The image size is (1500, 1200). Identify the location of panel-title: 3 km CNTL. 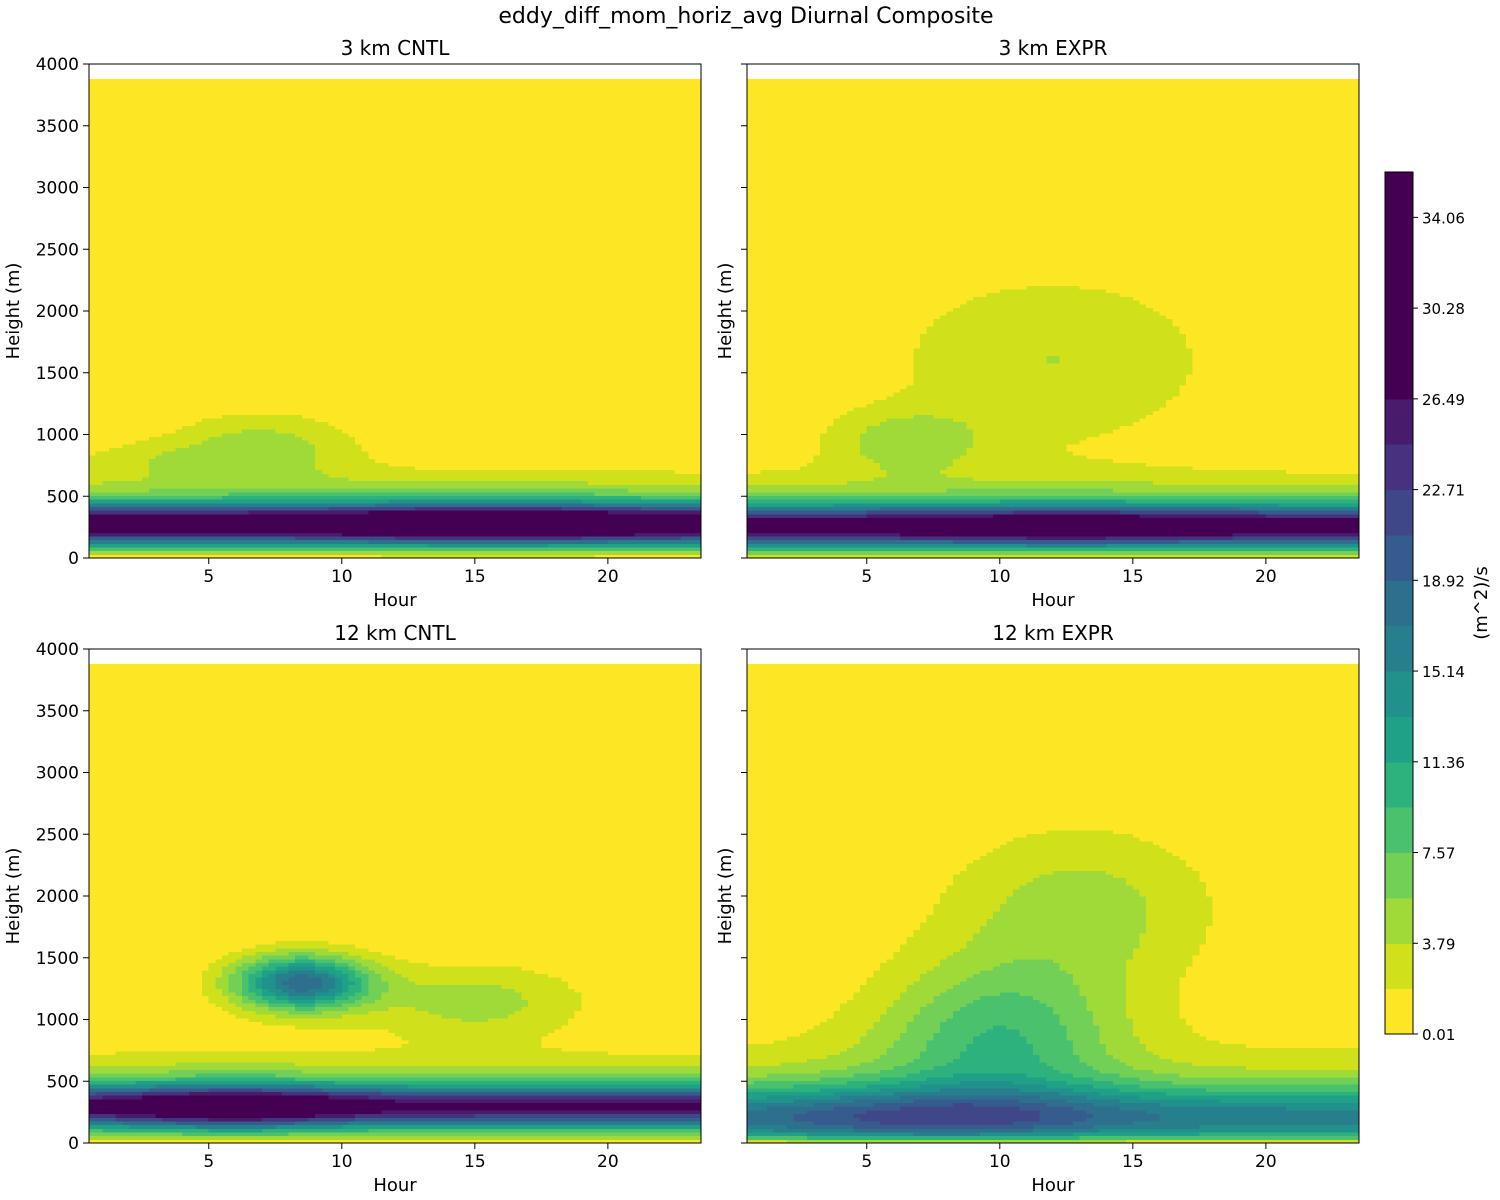
(396, 48).